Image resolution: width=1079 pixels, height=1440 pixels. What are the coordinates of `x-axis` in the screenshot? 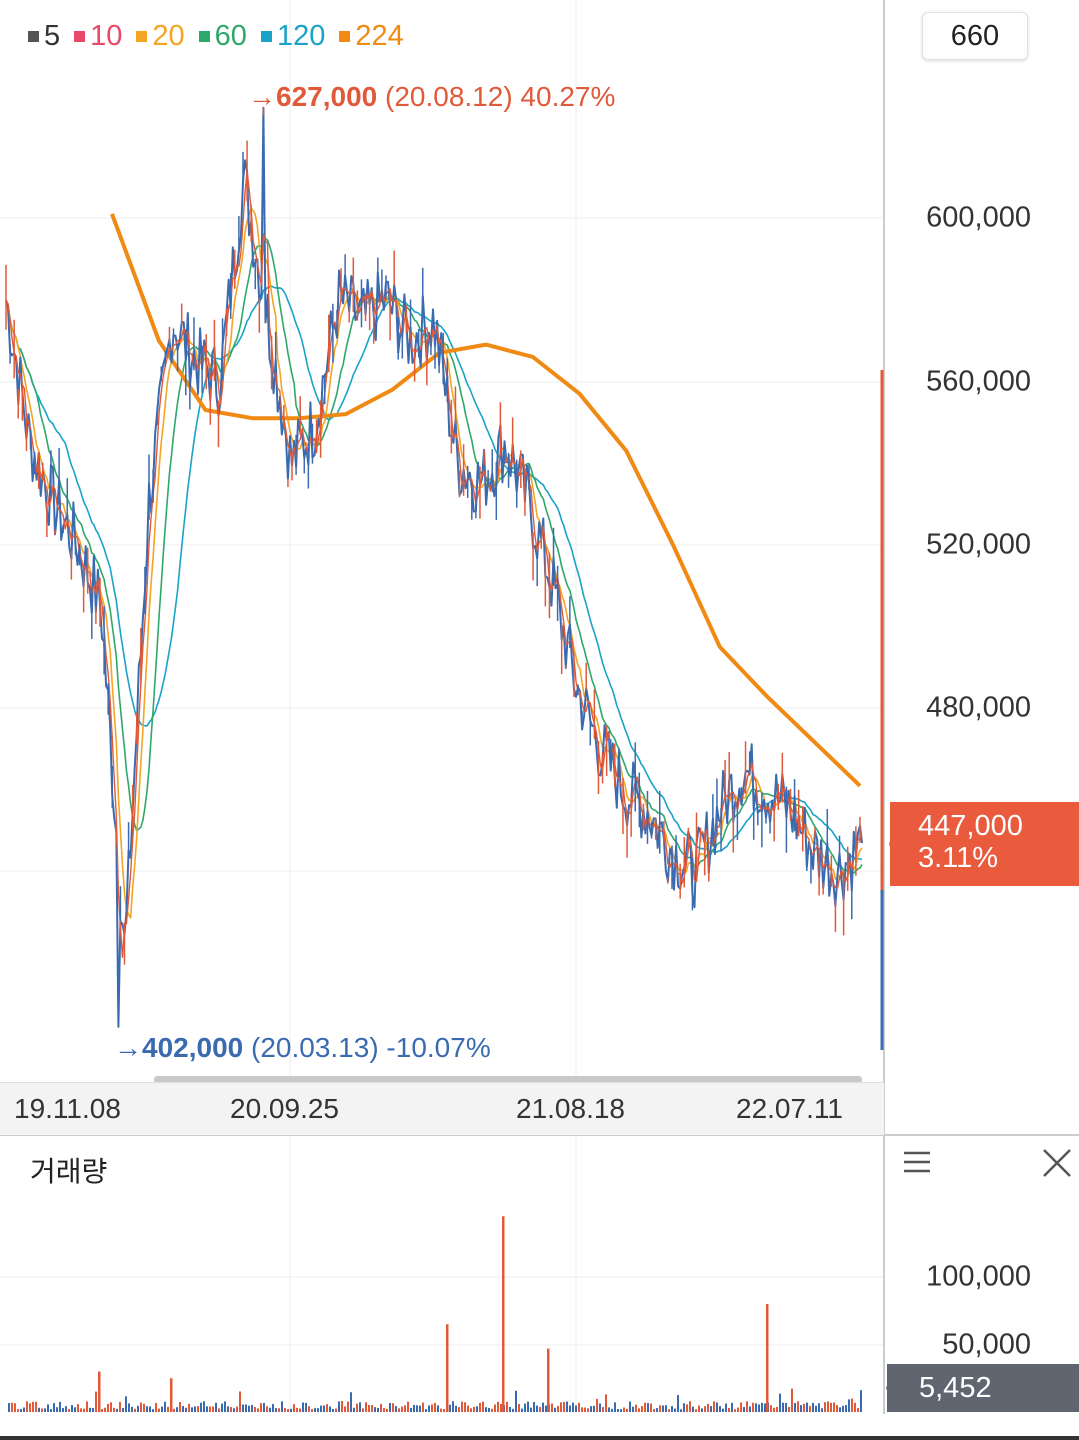 It's located at (442, 1109).